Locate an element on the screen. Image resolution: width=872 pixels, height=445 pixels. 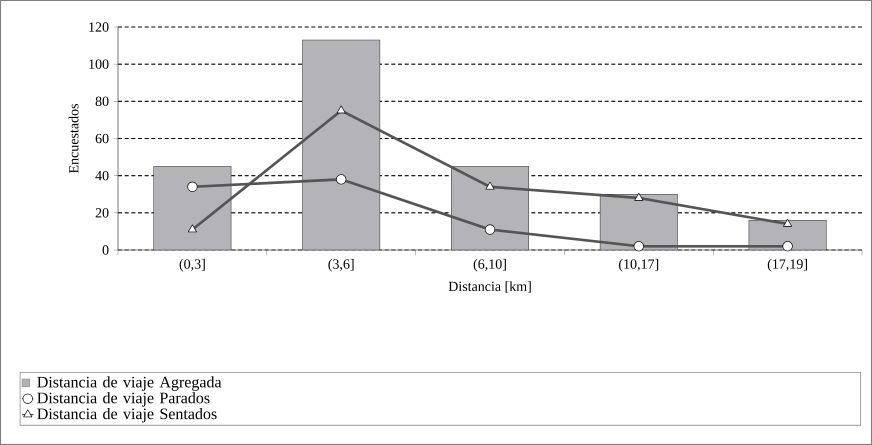
legend-label: Distancia de viaje Sentados is located at coordinates (127, 415).